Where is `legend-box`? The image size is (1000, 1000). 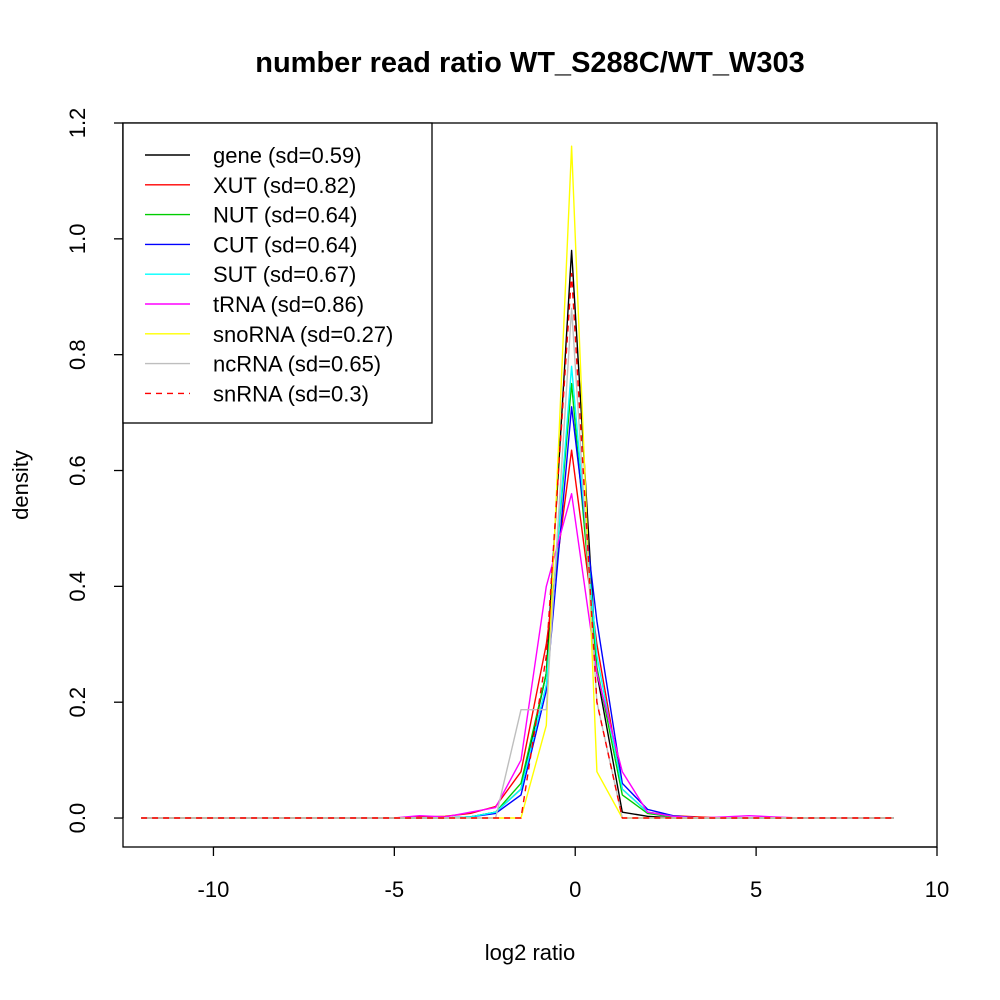
legend-box is located at coordinates (277, 273).